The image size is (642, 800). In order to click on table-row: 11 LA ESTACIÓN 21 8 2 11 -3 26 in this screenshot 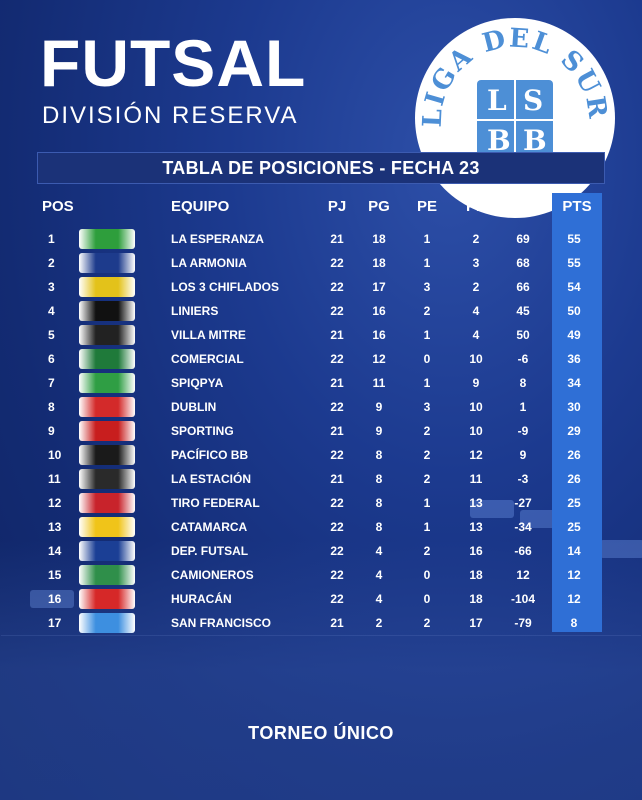, I will do `click(320, 479)`.